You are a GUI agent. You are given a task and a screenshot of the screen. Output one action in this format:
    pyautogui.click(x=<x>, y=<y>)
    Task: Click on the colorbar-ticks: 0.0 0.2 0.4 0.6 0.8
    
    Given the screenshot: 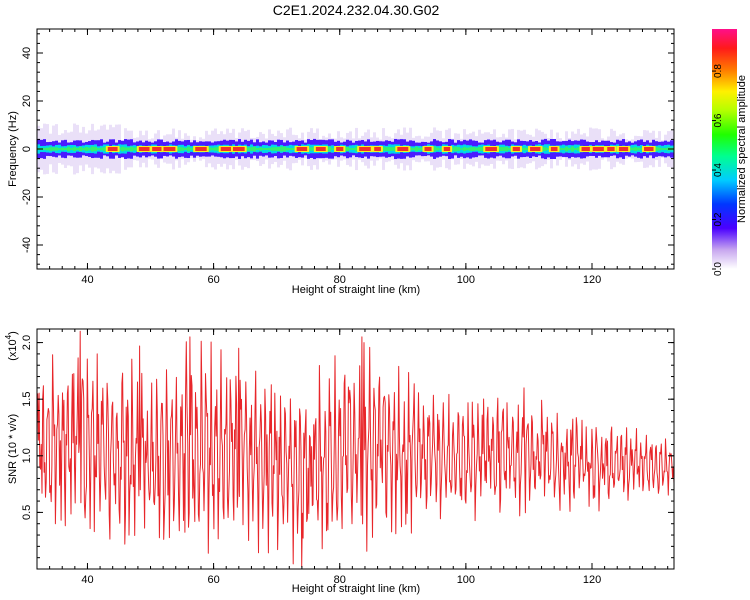 What is the action you would take?
    pyautogui.click(x=718, y=170)
    